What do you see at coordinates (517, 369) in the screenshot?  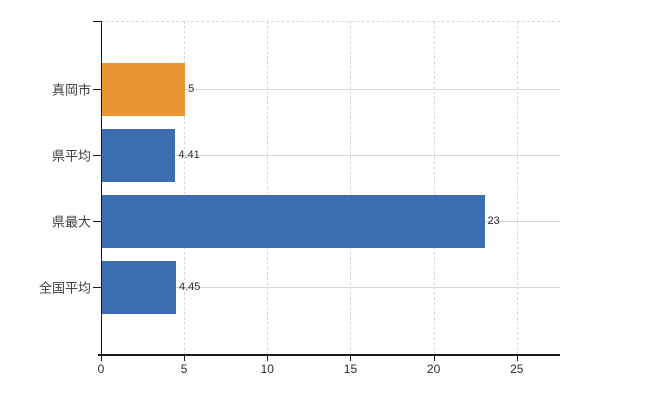 I see `x-axis-tick-label: 25` at bounding box center [517, 369].